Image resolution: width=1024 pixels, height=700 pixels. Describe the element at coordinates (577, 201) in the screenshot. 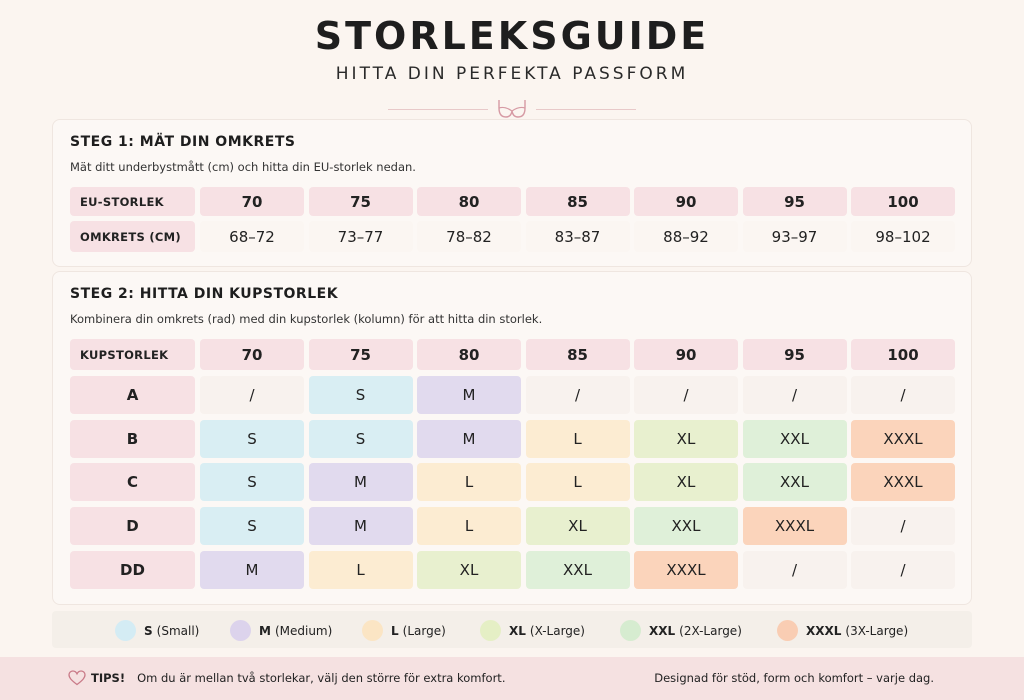

I see `eu-size-85: 85` at that location.